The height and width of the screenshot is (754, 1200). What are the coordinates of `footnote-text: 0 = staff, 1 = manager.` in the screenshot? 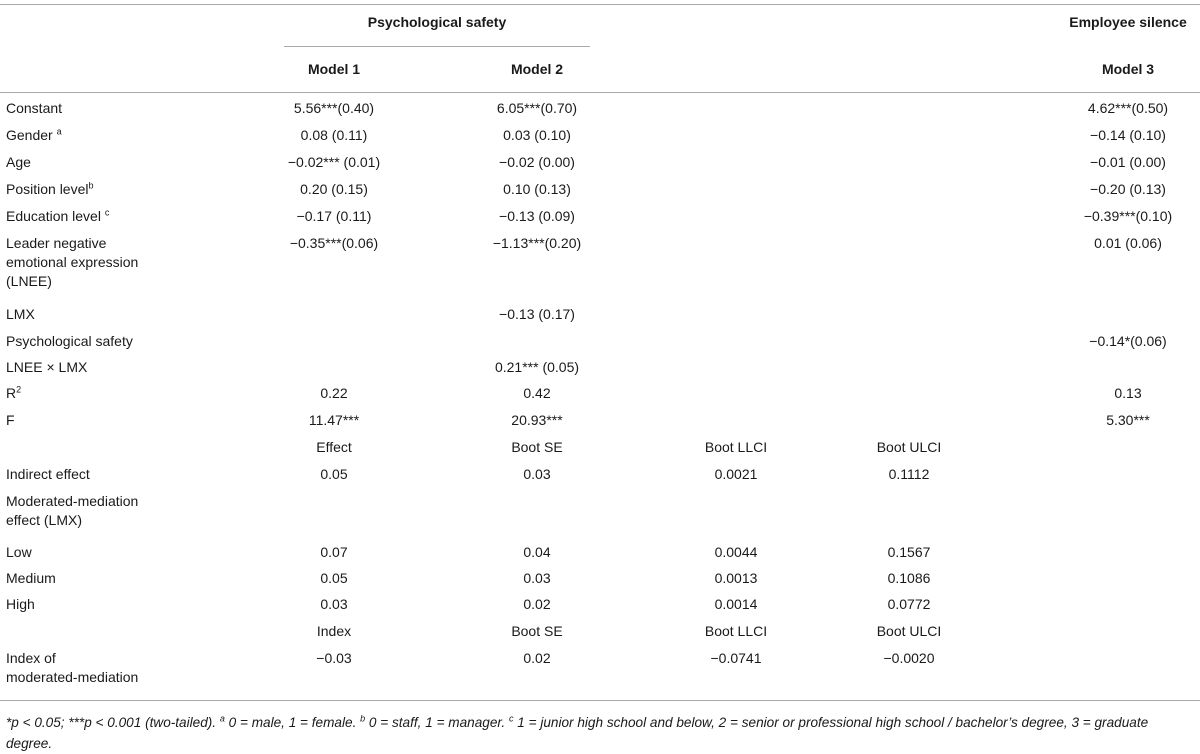 It's located at (437, 722).